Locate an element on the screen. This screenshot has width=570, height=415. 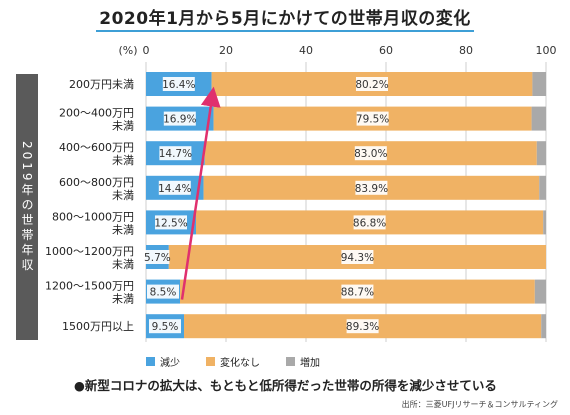
legend-label: 変化なし is located at coordinates (240, 363).